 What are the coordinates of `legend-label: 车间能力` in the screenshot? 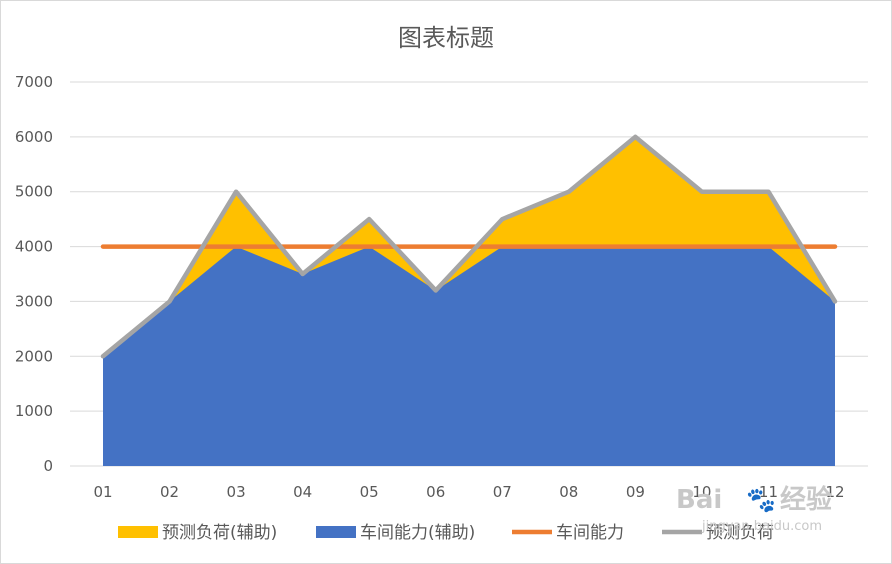 It's located at (590, 533).